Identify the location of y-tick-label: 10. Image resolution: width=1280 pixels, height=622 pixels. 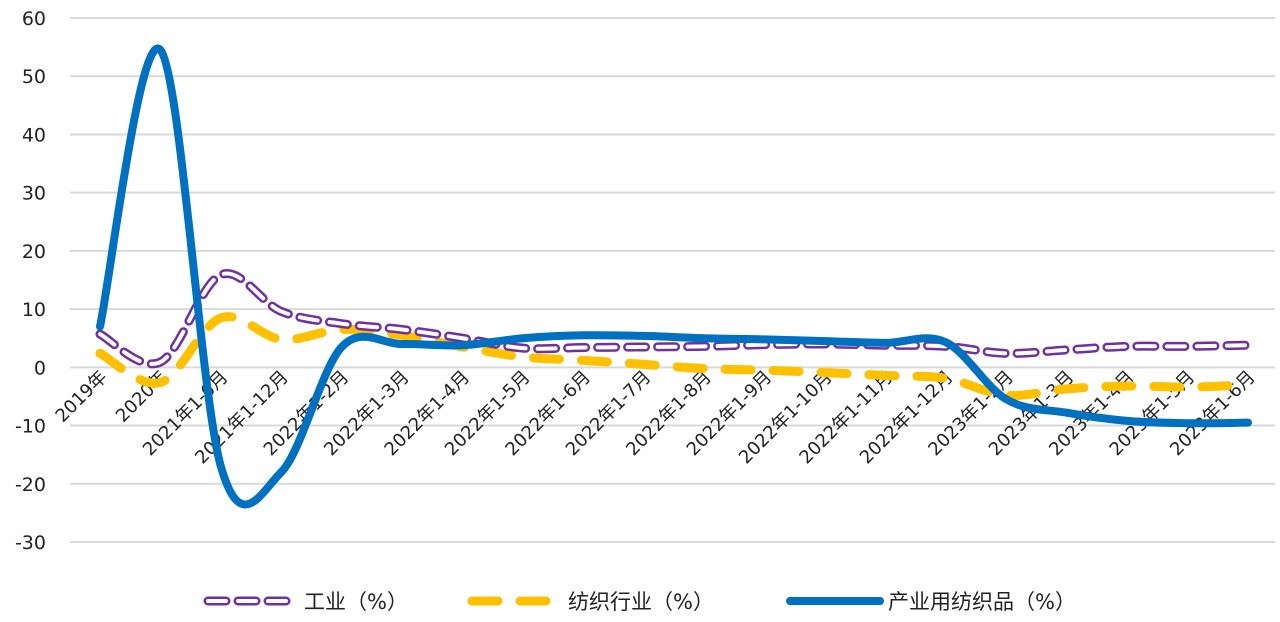
(34, 310).